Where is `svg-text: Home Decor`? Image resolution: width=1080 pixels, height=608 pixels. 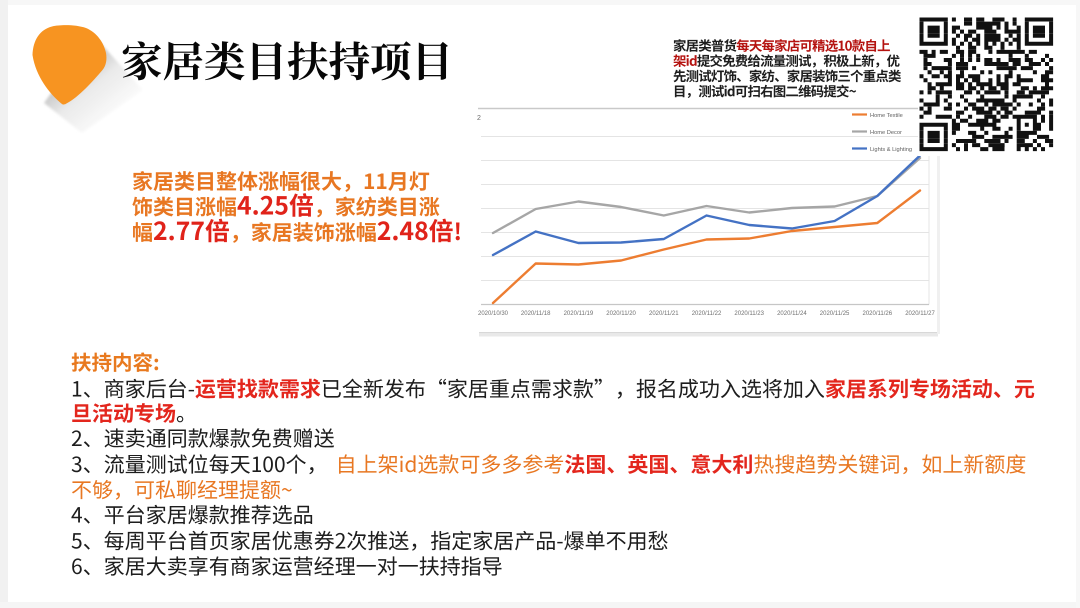 svg-text: Home Decor is located at coordinates (886, 133).